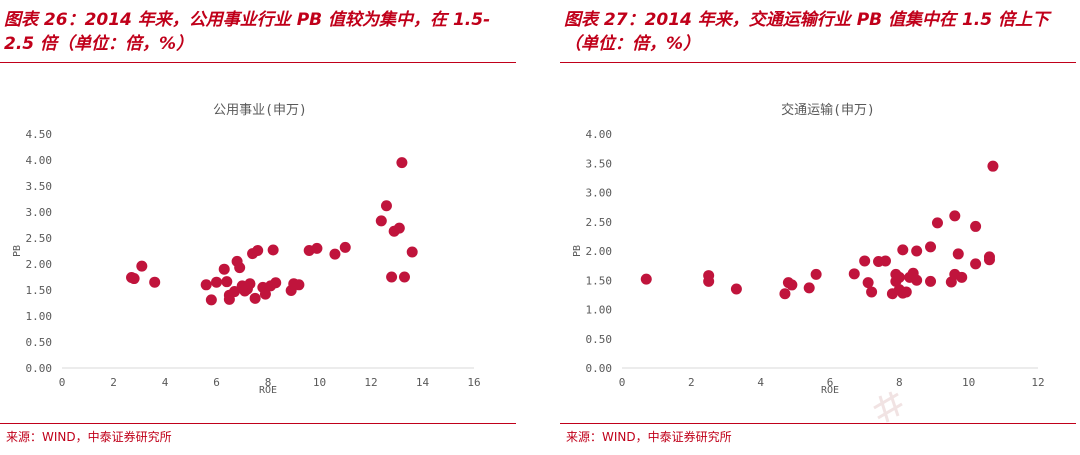 This screenshot has width=1080, height=455. I want to click on chart-title: 交通运输(申万), so click(828, 110).